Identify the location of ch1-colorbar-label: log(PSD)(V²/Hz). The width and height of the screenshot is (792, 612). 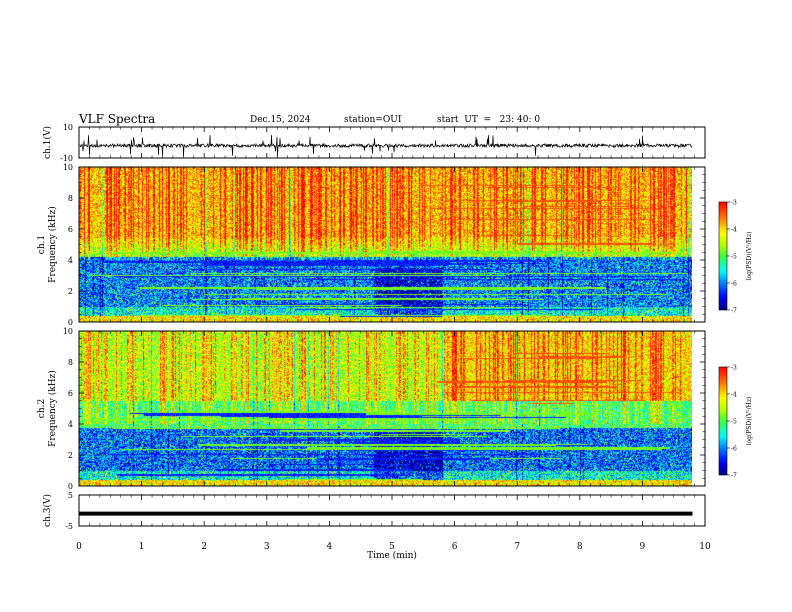
(749, 256).